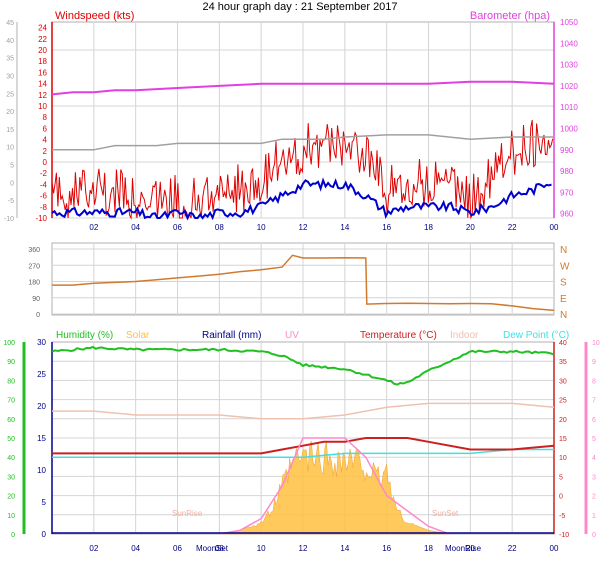  What do you see at coordinates (299, 7) in the screenshot?
I see `chart-title: 24 hour graph day : 21 September 2017` at bounding box center [299, 7].